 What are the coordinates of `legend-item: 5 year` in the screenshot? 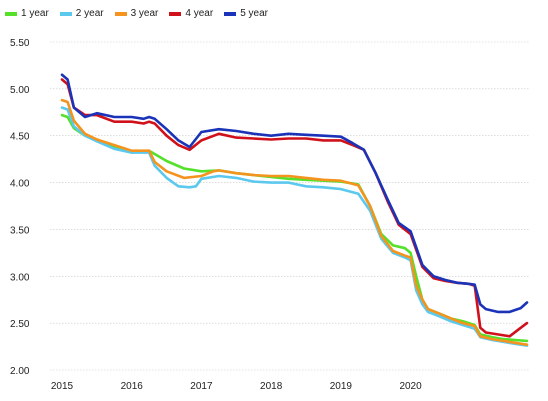 It's located at (246, 13).